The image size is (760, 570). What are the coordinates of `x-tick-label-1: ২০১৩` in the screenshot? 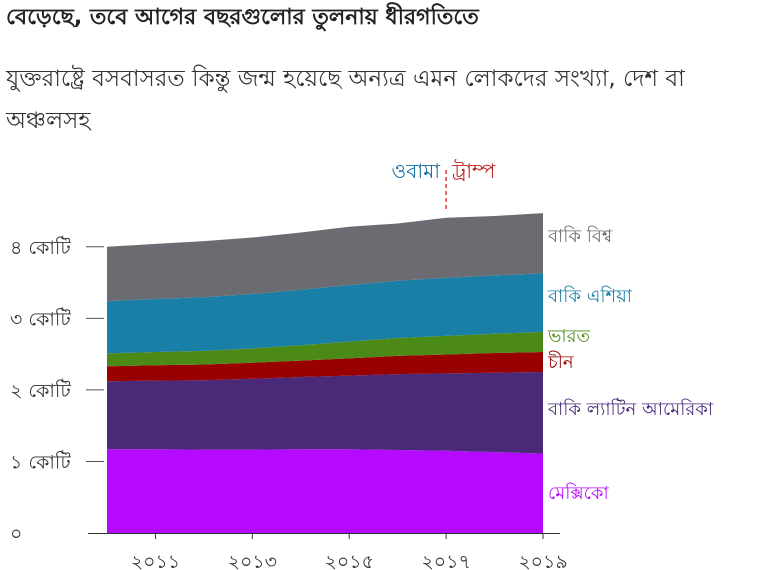 It's located at (252, 560).